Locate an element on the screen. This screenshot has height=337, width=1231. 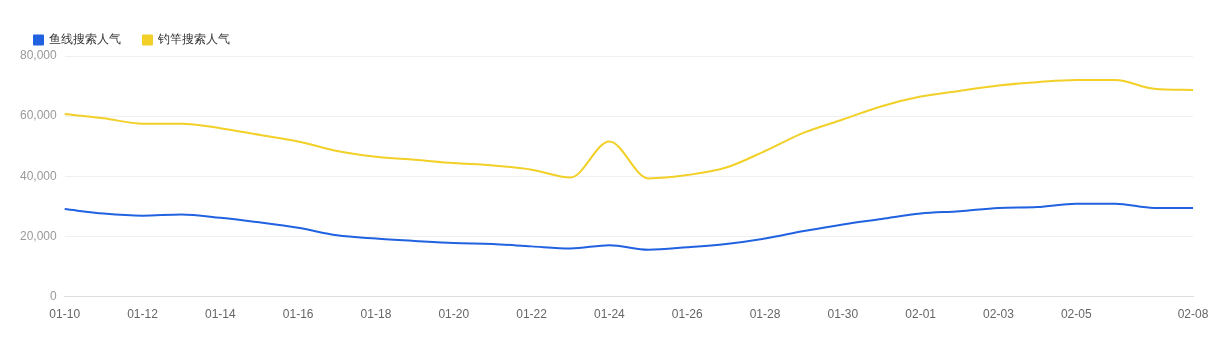
x-tick-label: 01-22 is located at coordinates (532, 314).